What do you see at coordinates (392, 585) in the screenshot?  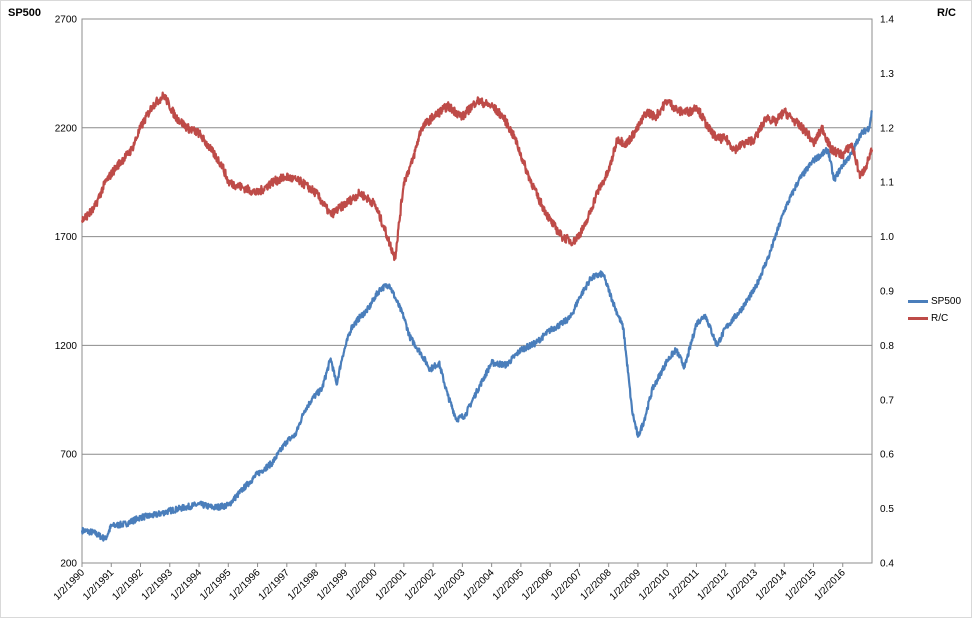 I see `x-tick-label: 1/2/2001` at bounding box center [392, 585].